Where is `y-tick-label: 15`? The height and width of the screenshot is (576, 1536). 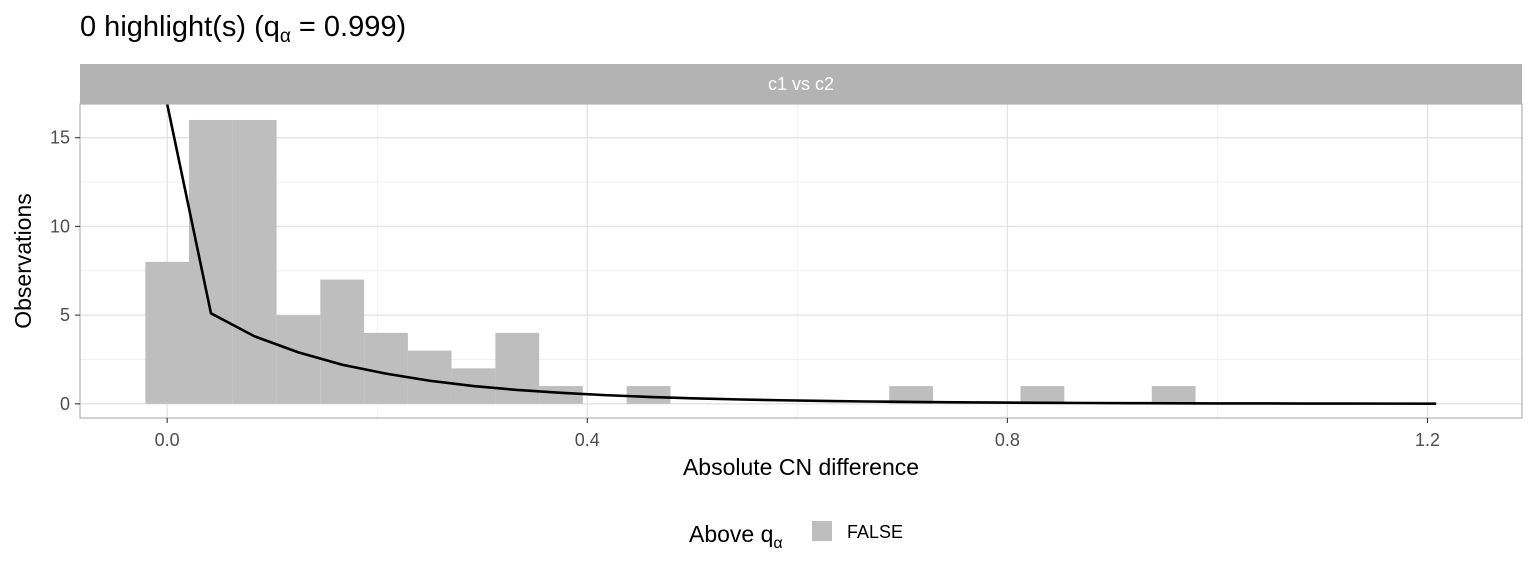
y-tick-label: 15 is located at coordinates (60, 138).